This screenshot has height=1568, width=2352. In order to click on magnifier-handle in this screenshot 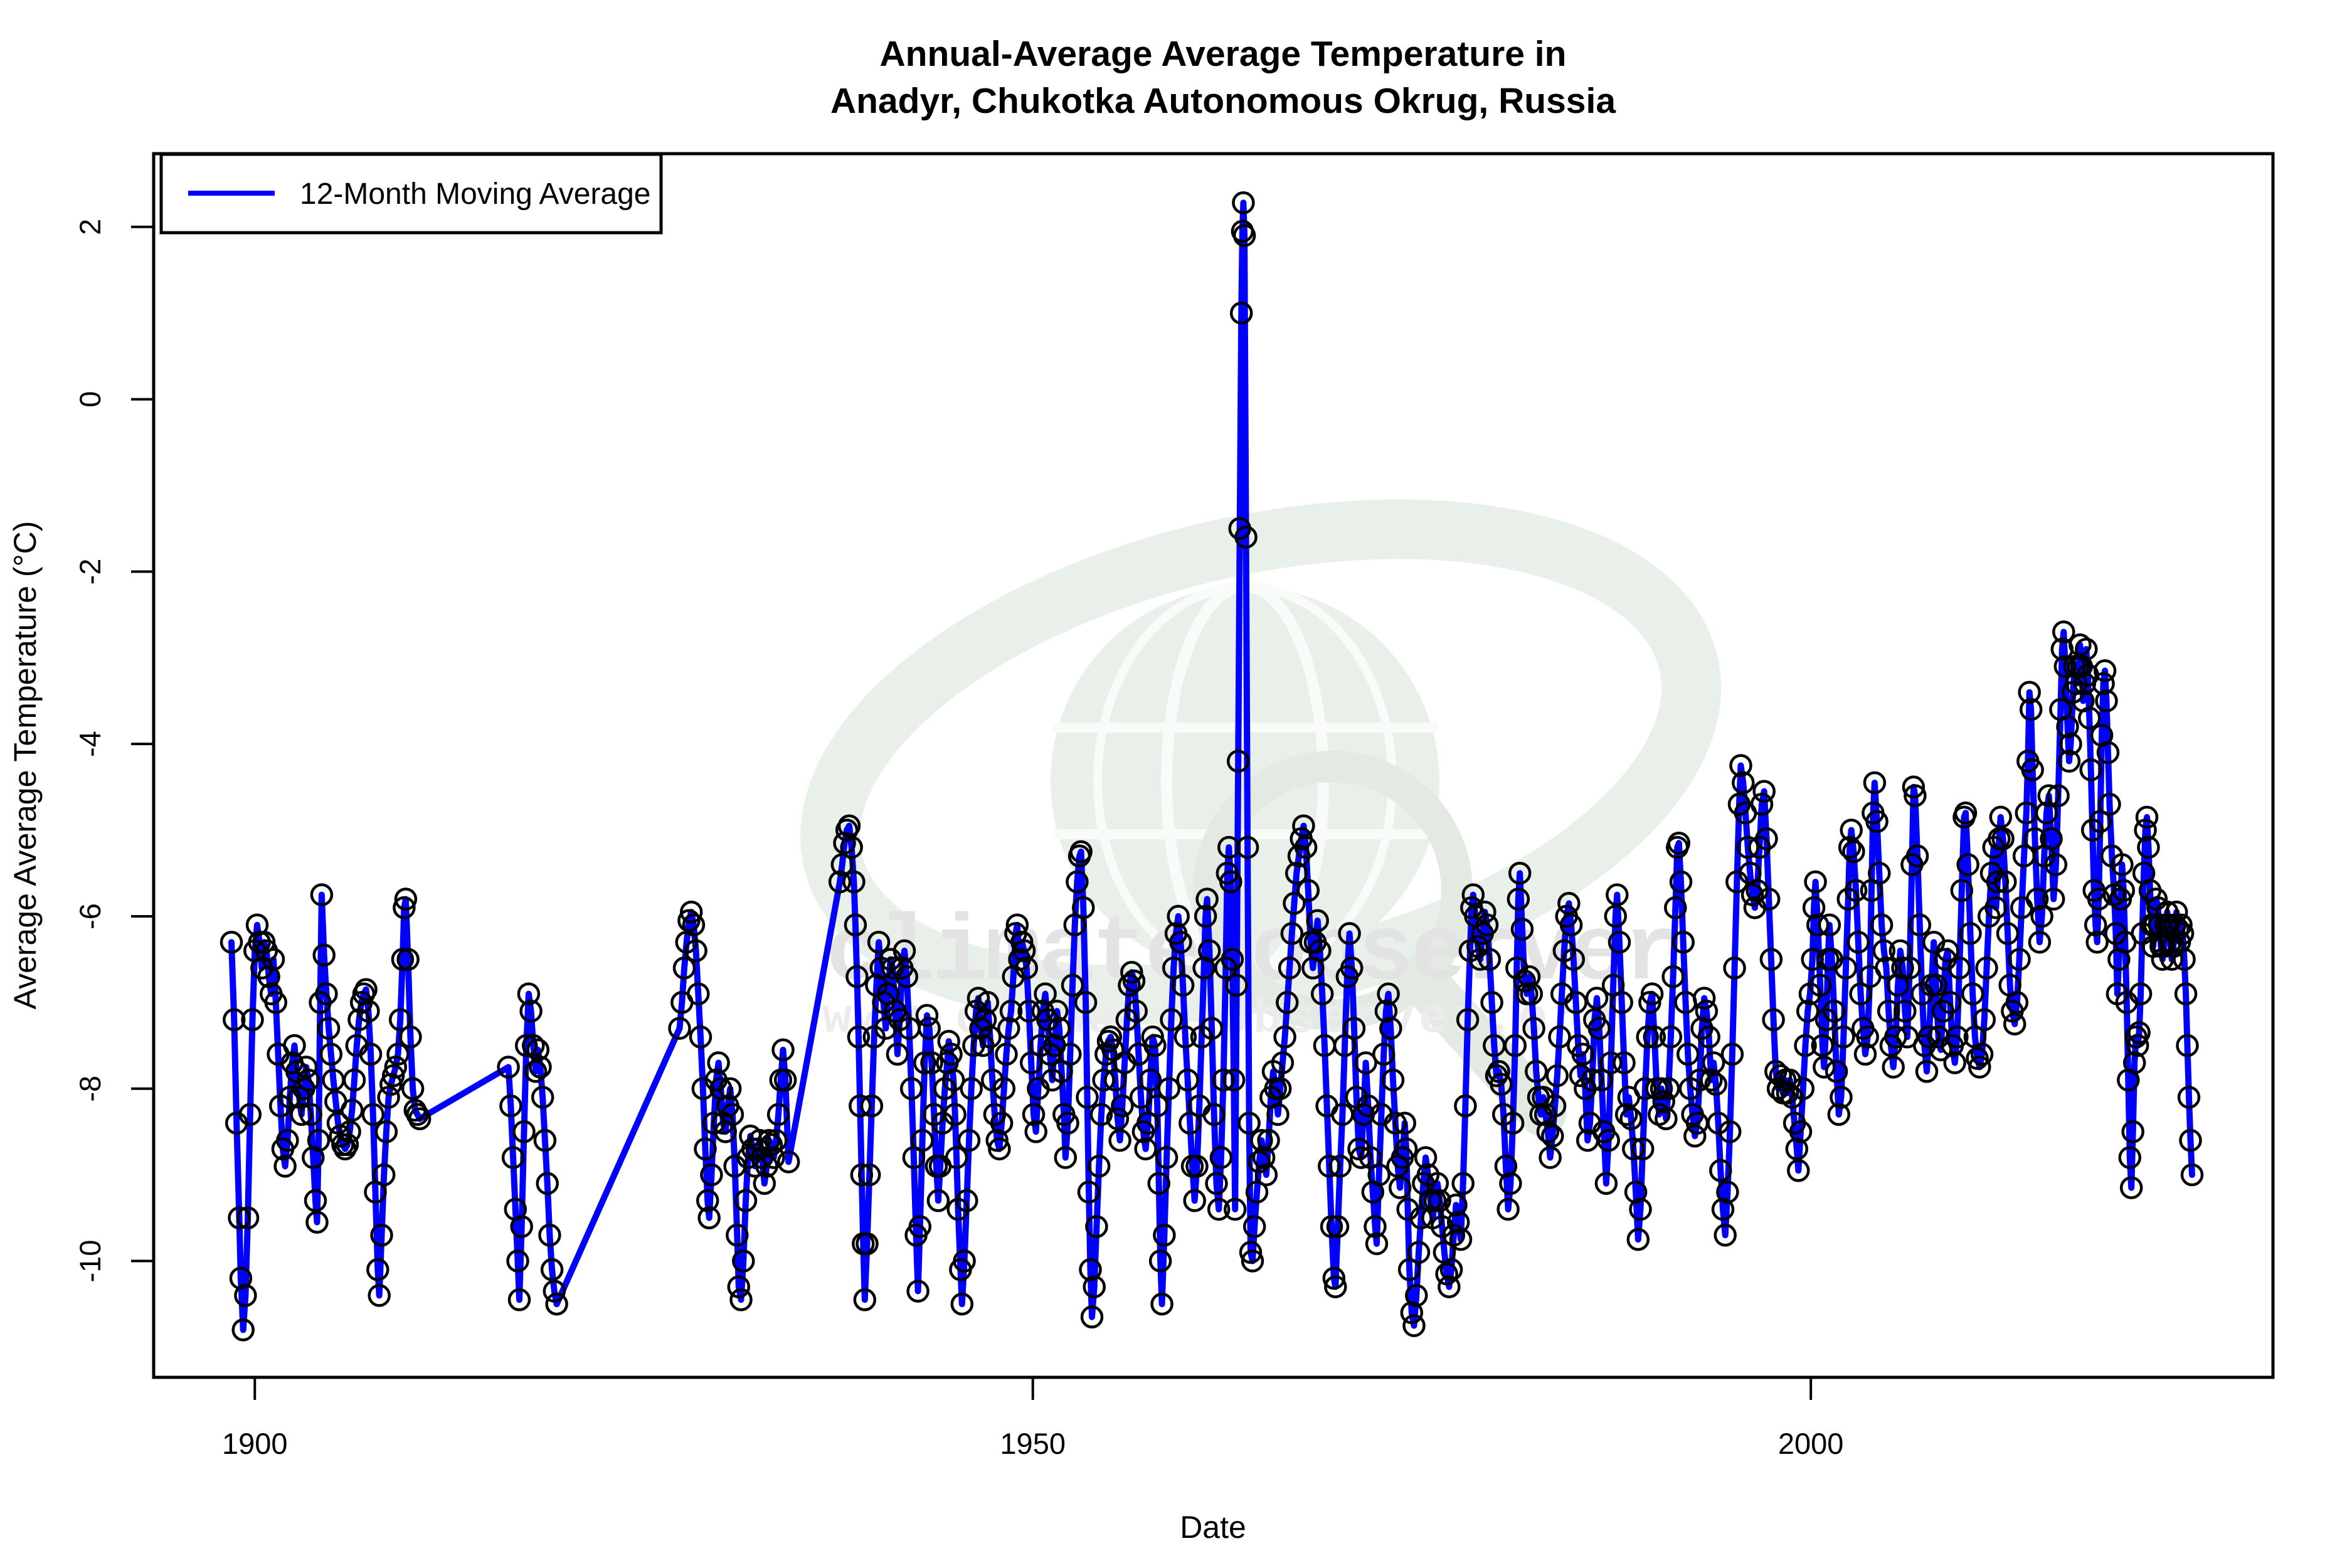, I will do `click(1482, 1046)`.